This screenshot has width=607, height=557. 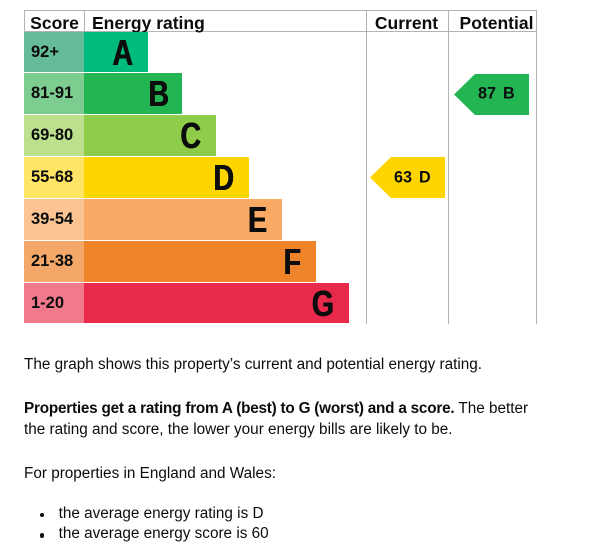 I want to click on svg-text: 63, so click(x=403, y=178).